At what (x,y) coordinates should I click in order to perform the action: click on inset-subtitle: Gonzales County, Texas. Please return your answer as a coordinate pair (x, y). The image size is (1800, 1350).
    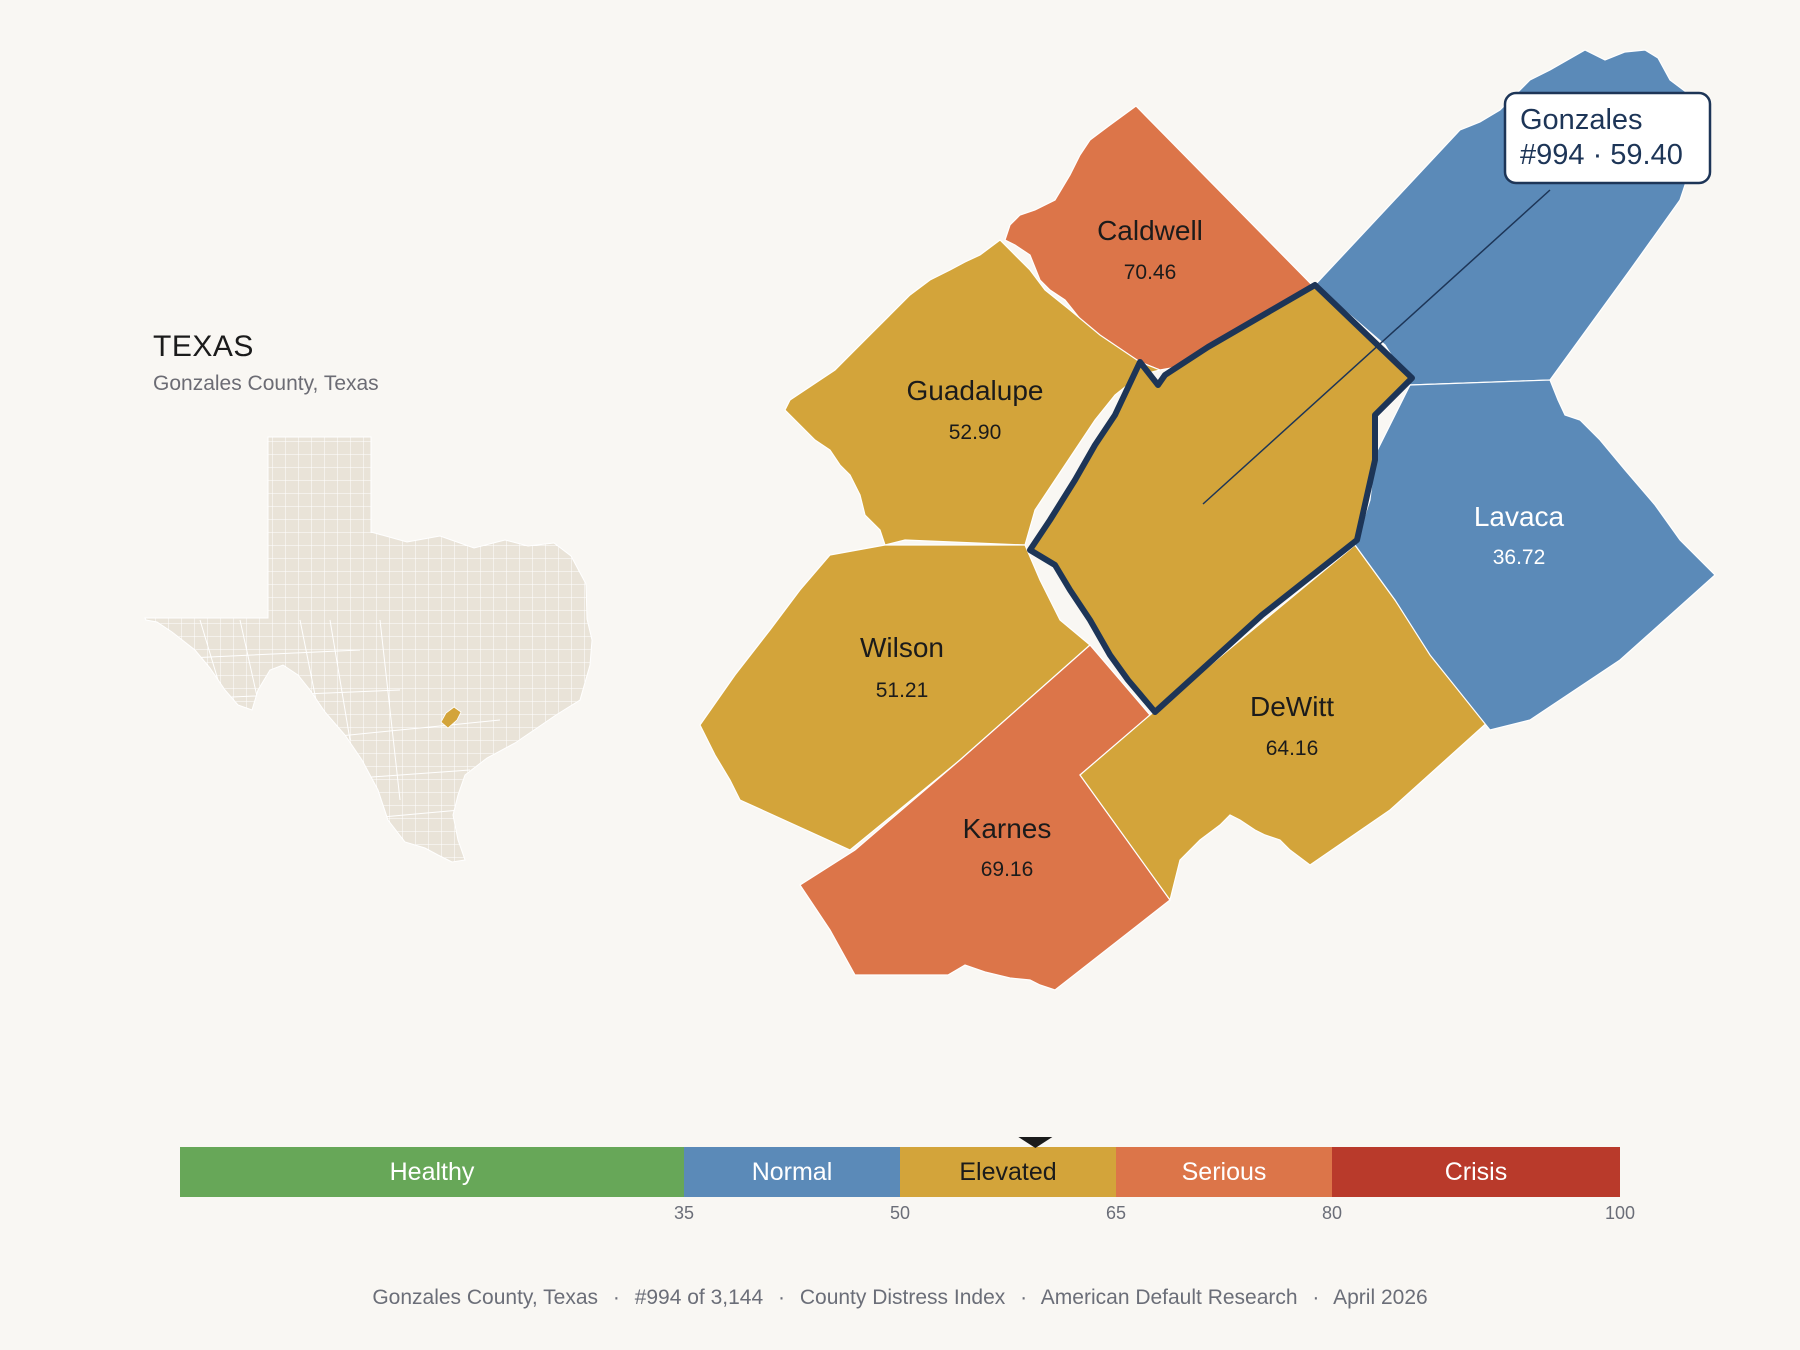
    Looking at the image, I should click on (266, 383).